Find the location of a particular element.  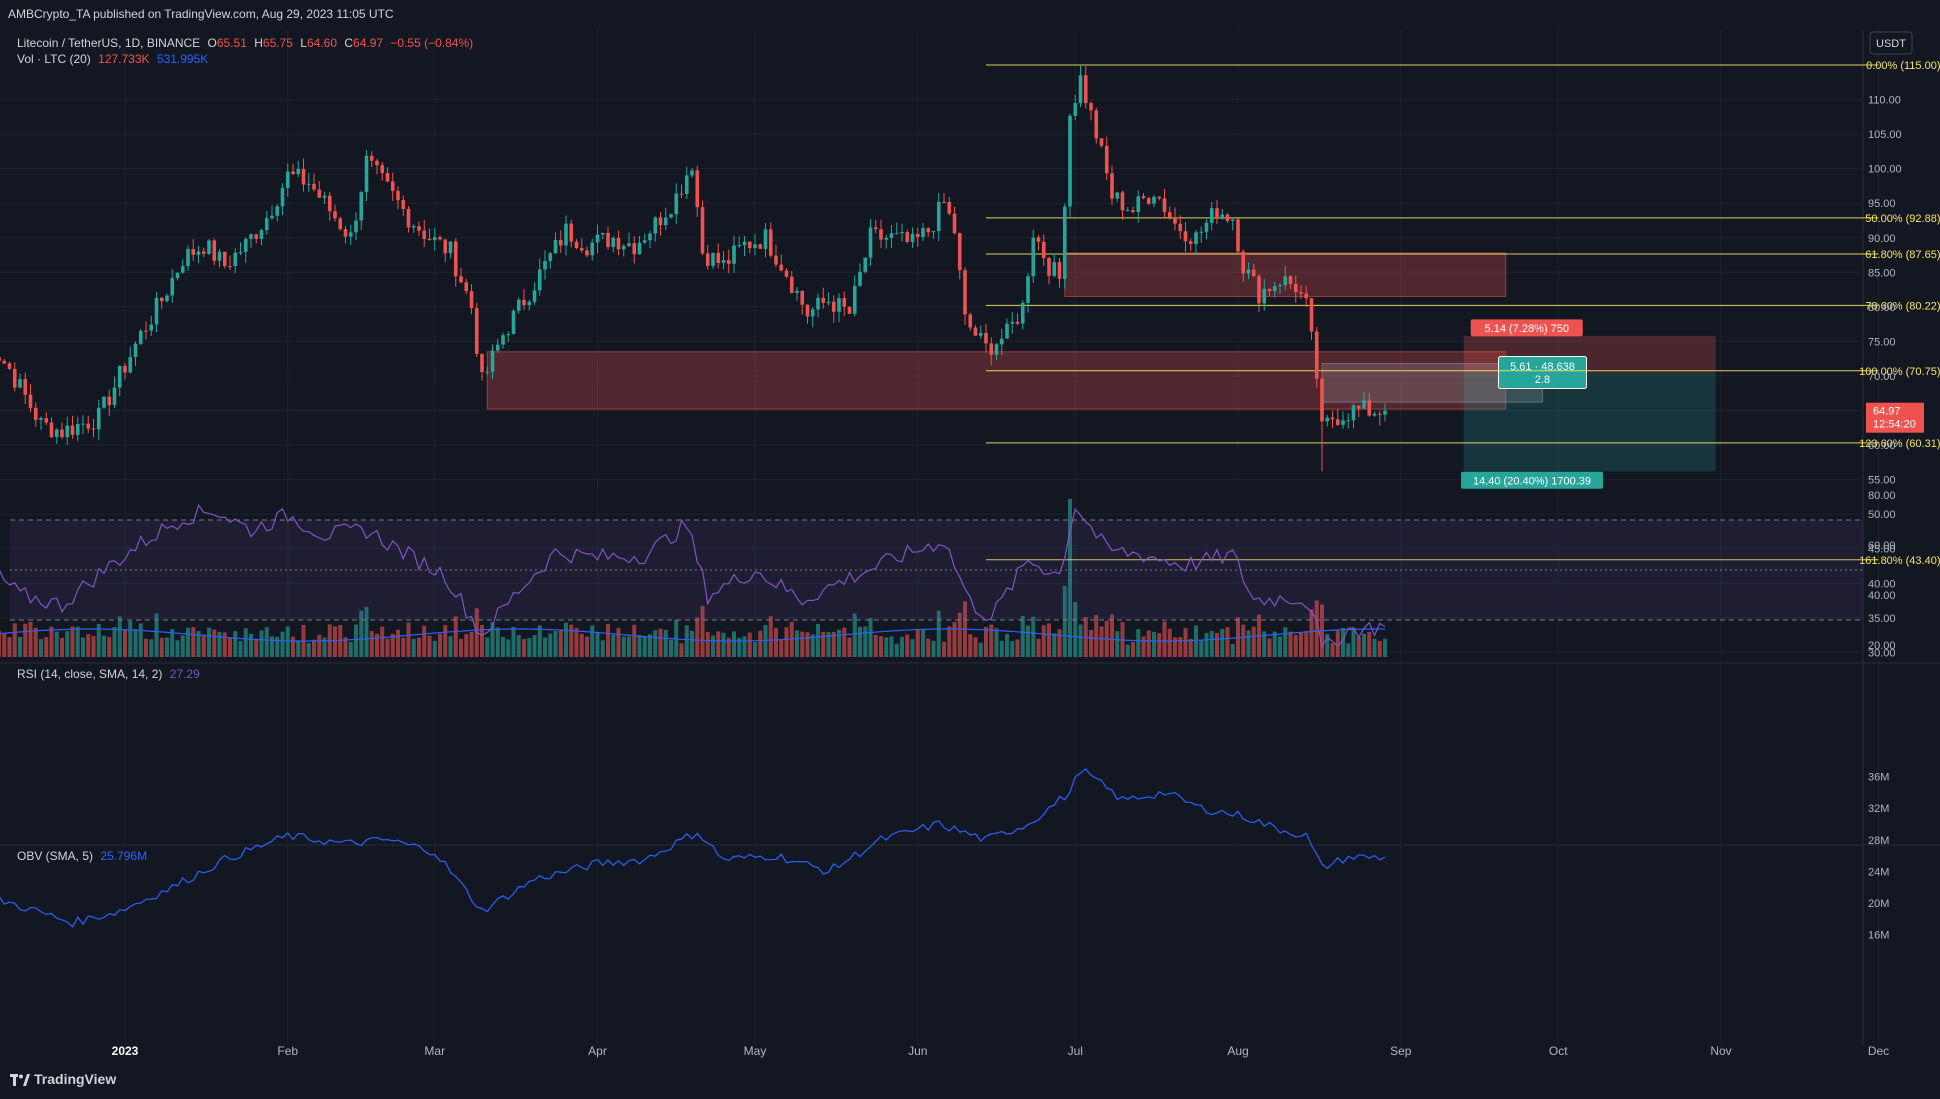

open-label: O is located at coordinates (212, 43).